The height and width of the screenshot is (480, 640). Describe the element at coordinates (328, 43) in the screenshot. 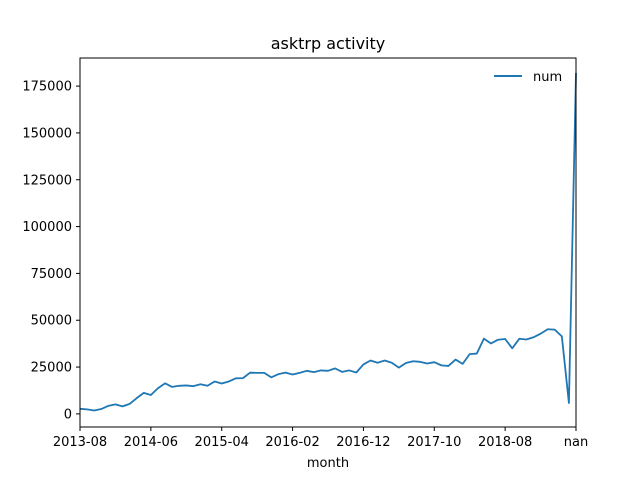

I see `chart-title: asktrp activity` at that location.